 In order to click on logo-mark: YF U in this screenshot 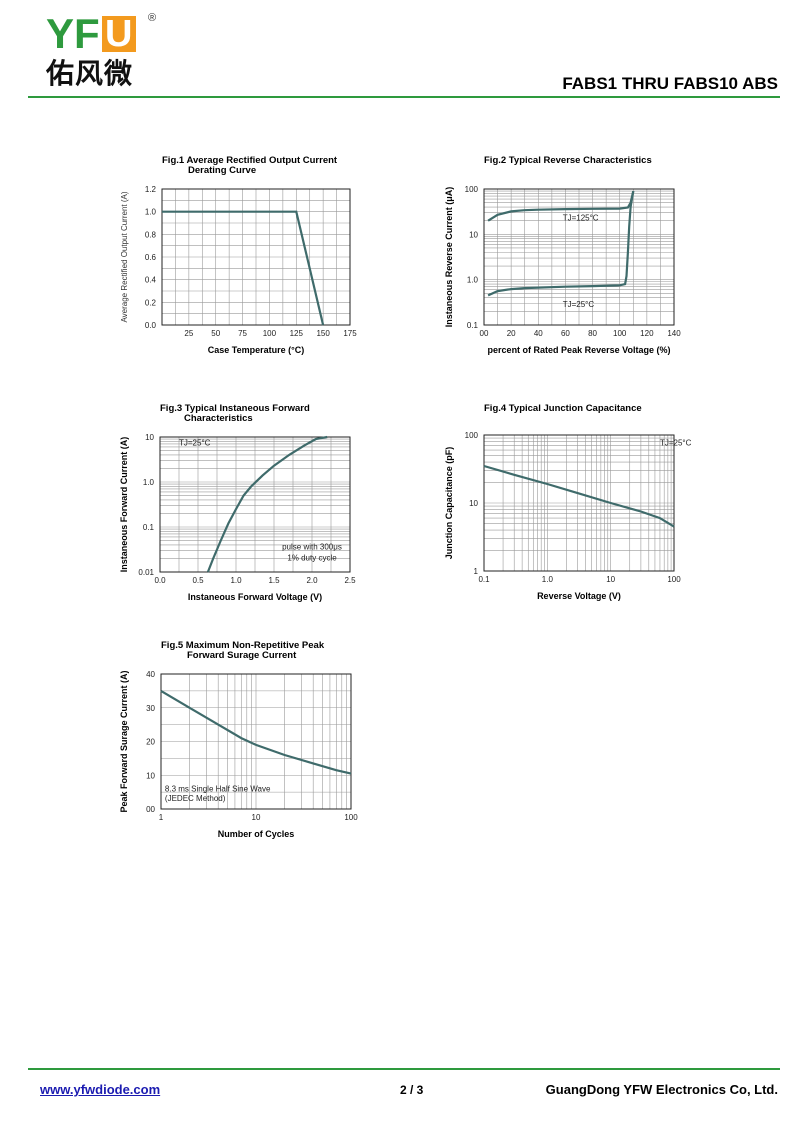, I will do `click(91, 34)`.